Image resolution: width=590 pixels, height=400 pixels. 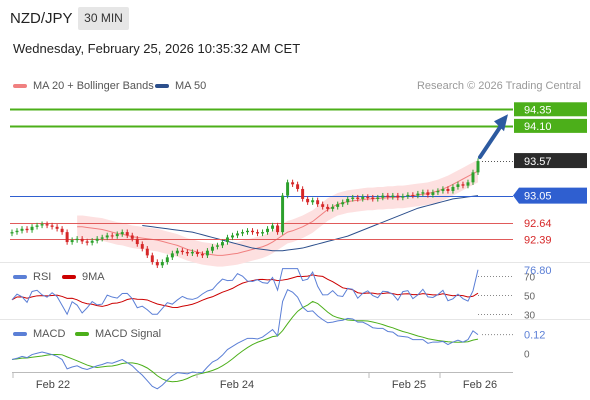 I want to click on x-tick-label: Feb 25, so click(x=409, y=385).